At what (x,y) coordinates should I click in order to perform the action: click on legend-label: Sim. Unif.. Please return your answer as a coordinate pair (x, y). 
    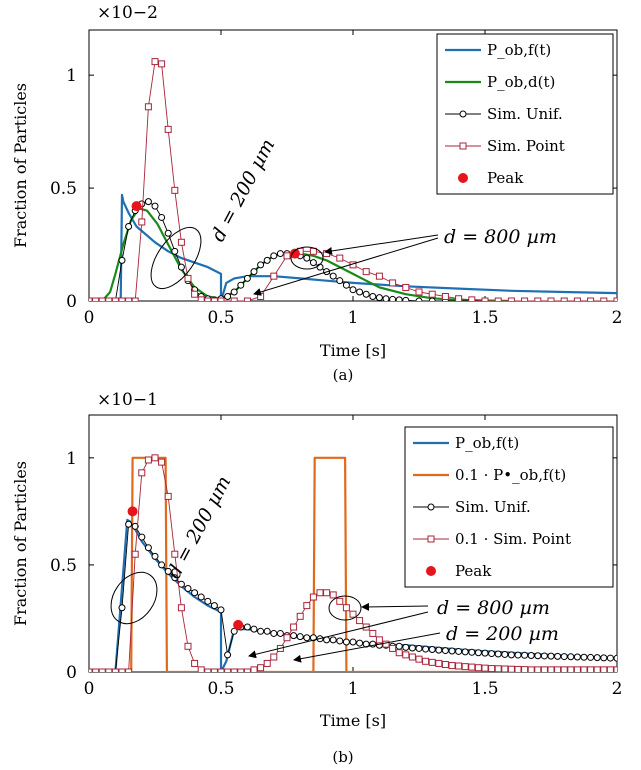
    Looking at the image, I should click on (493, 507).